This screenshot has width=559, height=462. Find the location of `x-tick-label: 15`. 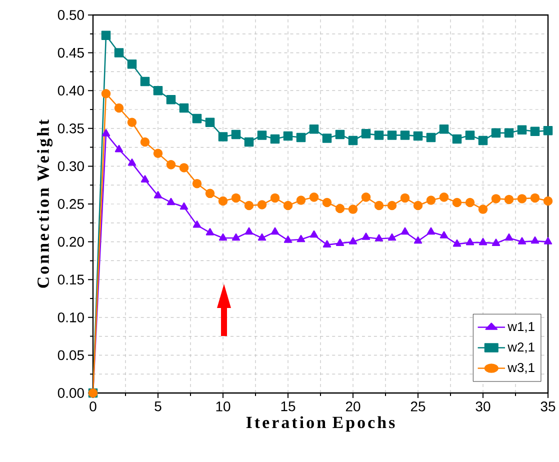

x-tick-label: 15 is located at coordinates (288, 407).